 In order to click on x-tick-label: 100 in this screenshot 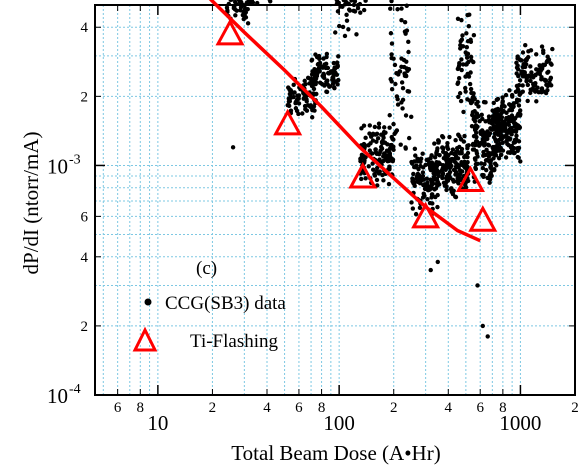, I will do `click(339, 423)`.